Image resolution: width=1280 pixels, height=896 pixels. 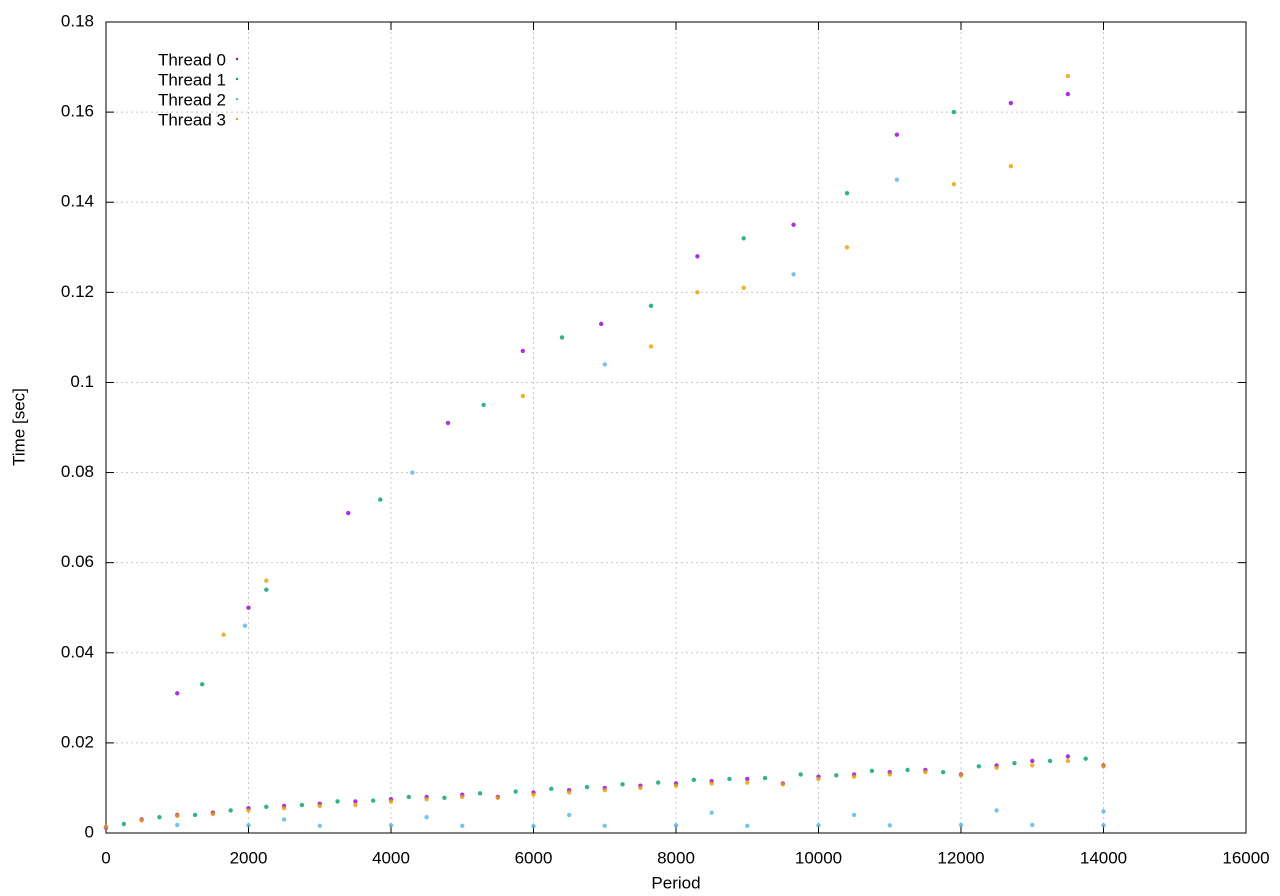 What do you see at coordinates (675, 882) in the screenshot?
I see `x-axis-label: Period` at bounding box center [675, 882].